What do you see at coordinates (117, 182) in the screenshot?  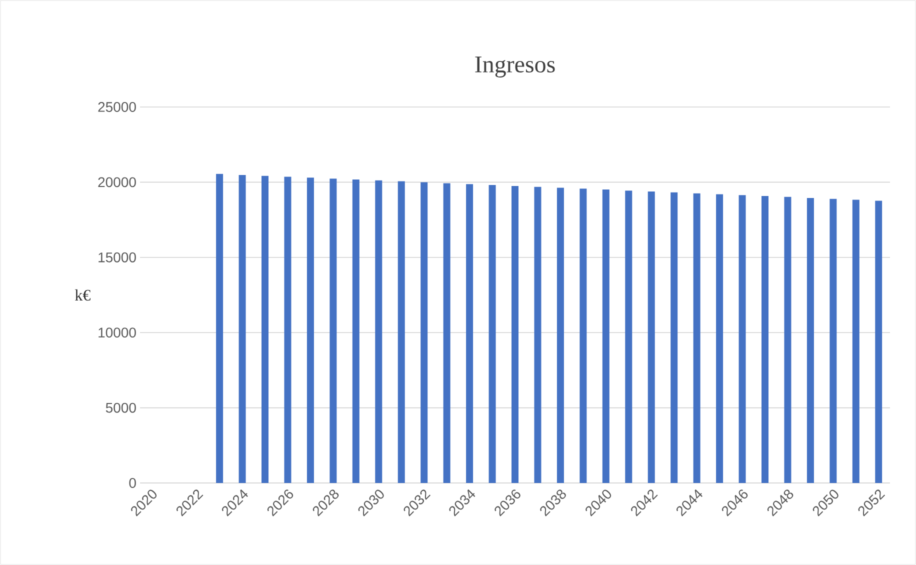 I see `y-tick-label: 20000` at bounding box center [117, 182].